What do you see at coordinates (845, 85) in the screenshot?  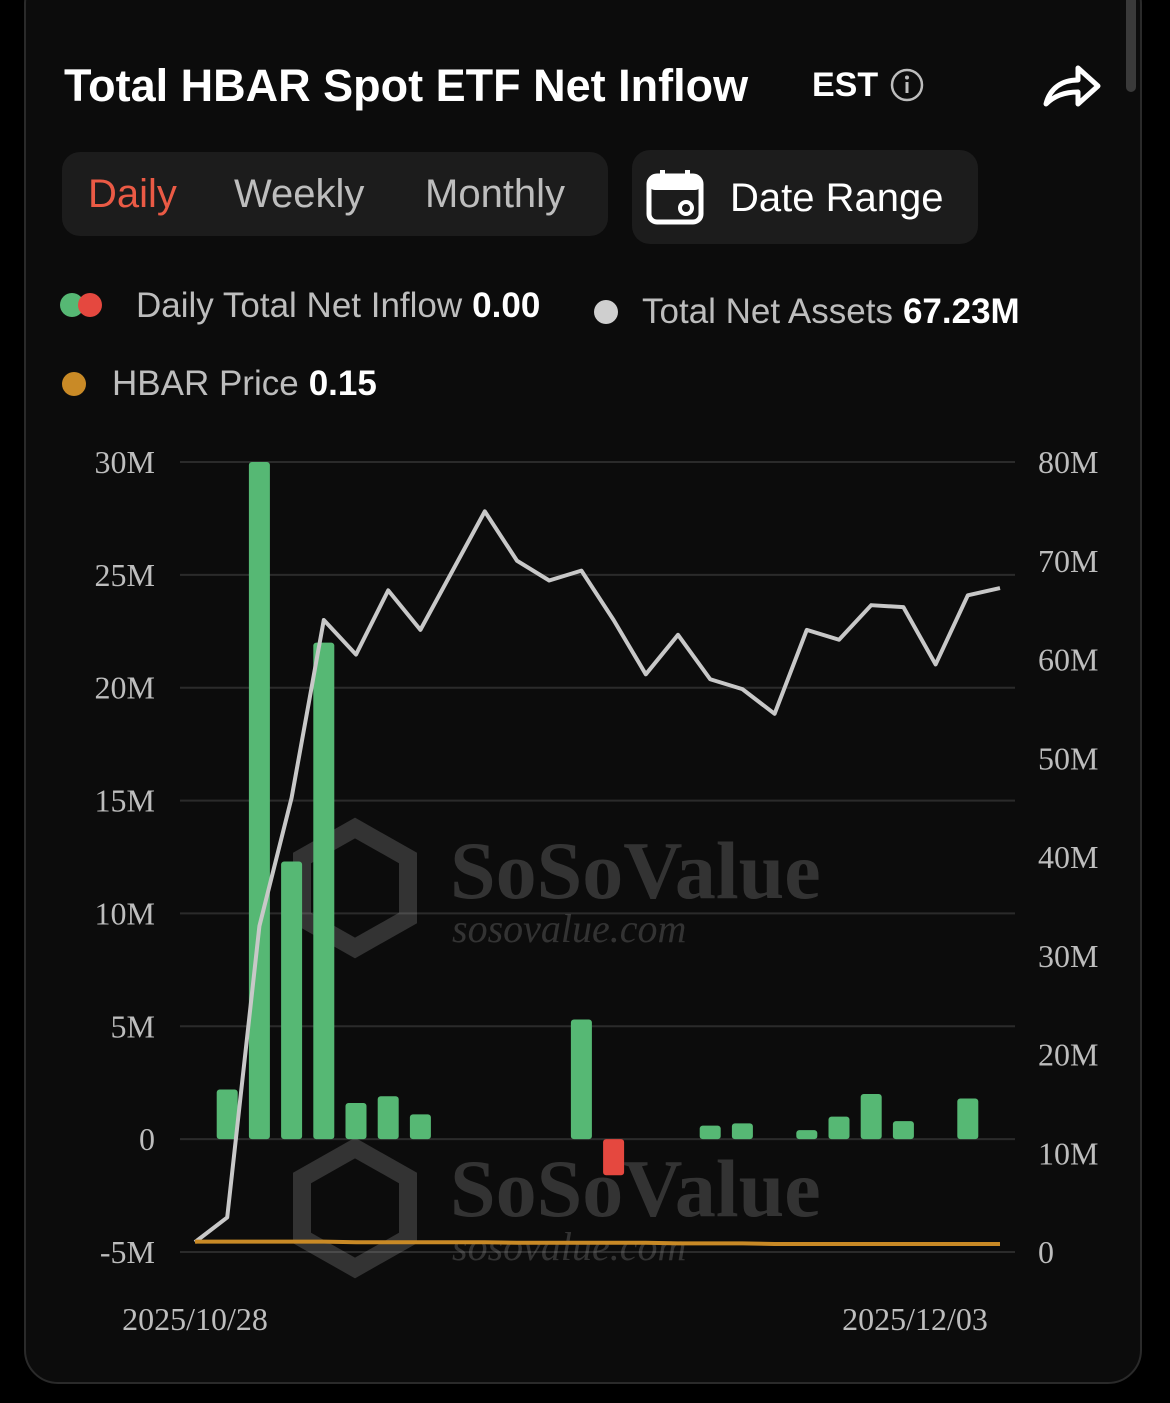 I see `timezone-label: EST` at bounding box center [845, 85].